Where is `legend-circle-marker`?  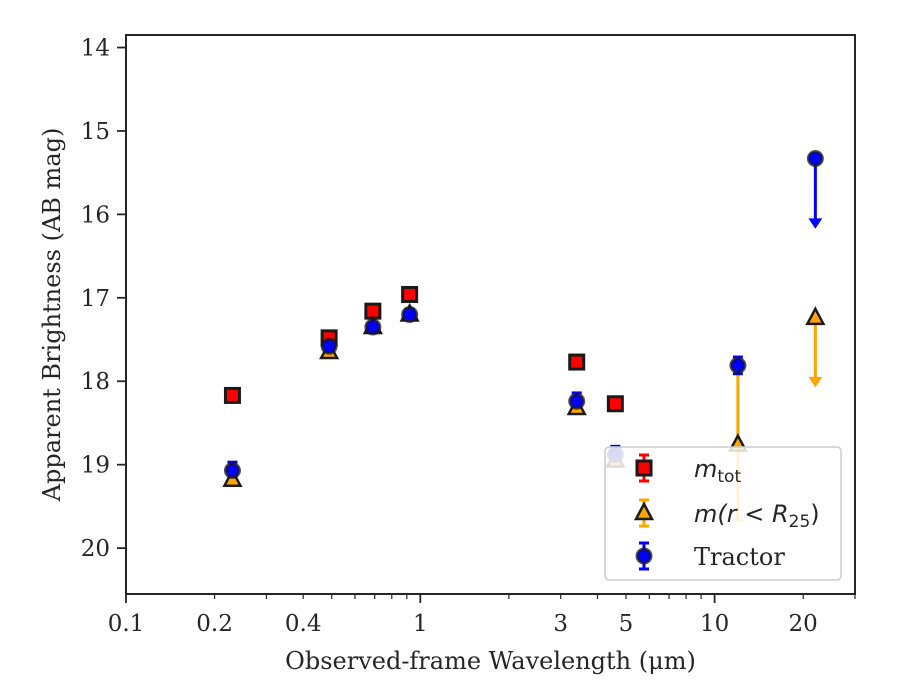
legend-circle-marker is located at coordinates (644, 556).